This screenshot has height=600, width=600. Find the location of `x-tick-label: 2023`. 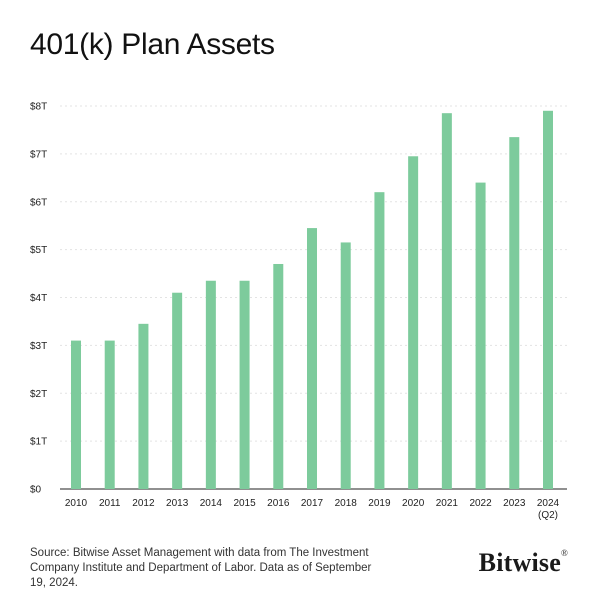

x-tick-label: 2023 is located at coordinates (514, 503).